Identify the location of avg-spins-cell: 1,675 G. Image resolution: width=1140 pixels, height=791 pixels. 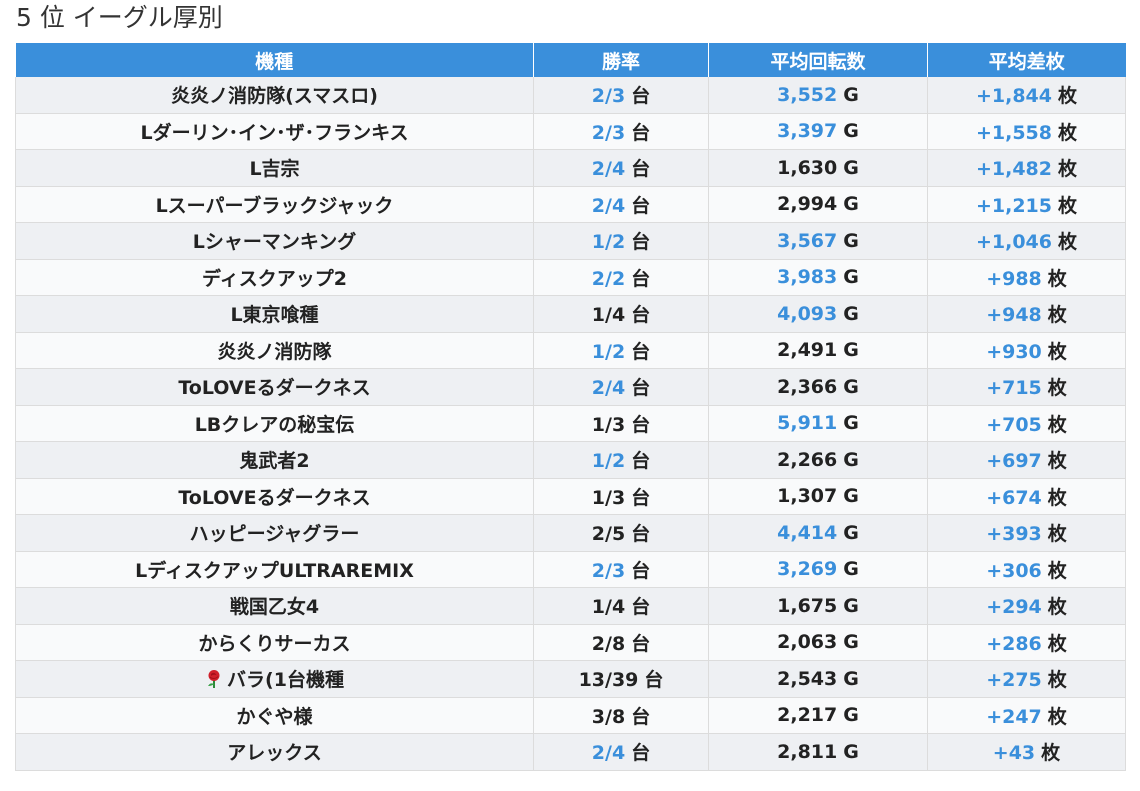
(818, 606).